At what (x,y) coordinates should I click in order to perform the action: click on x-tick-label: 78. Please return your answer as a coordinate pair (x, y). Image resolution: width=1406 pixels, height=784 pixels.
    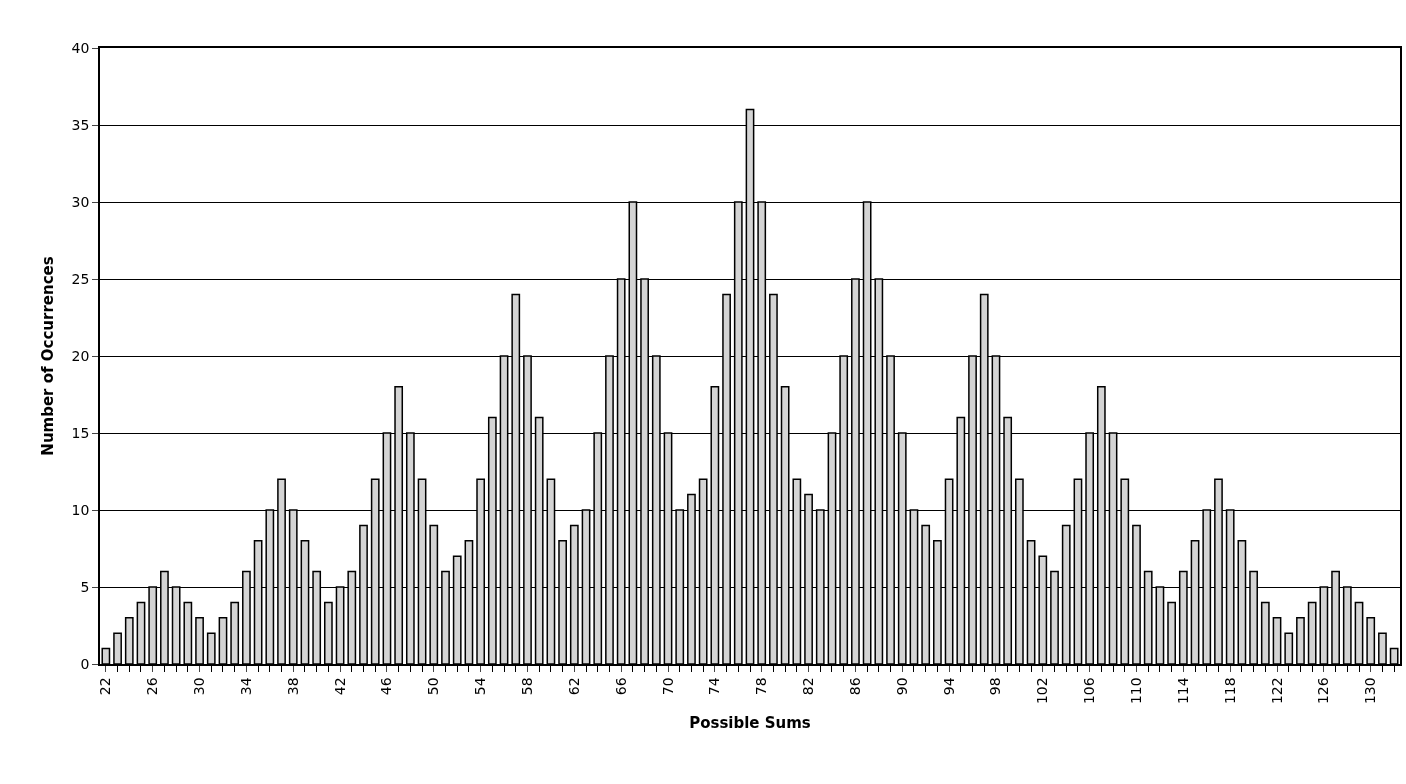
    Looking at the image, I should click on (761, 686).